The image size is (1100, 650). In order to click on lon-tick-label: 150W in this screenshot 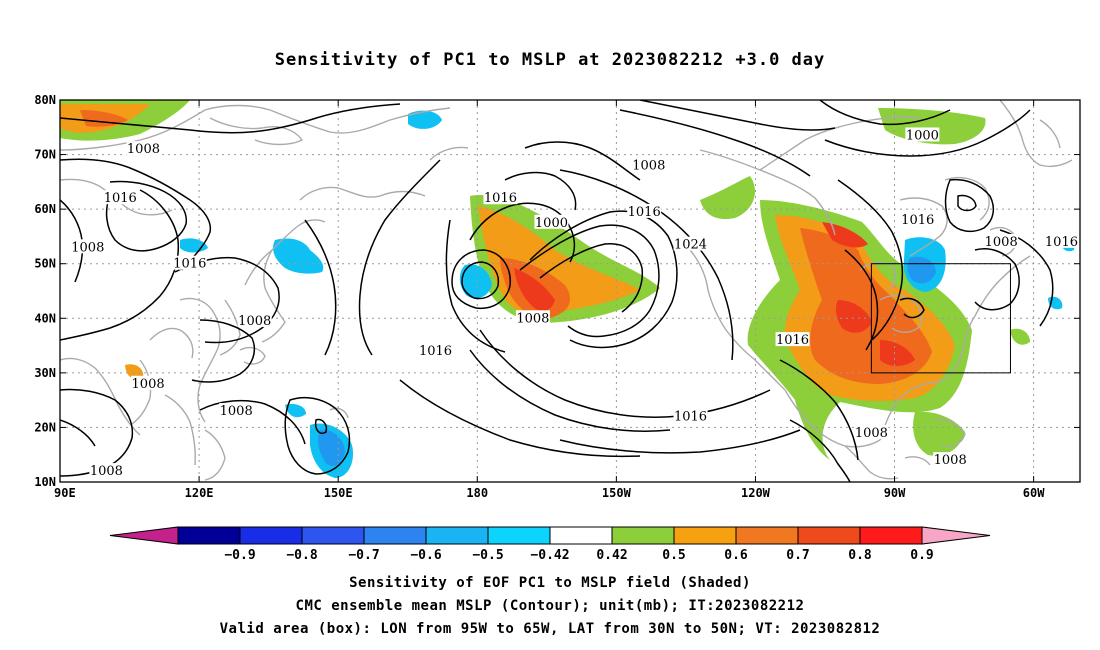, I will do `click(617, 493)`.